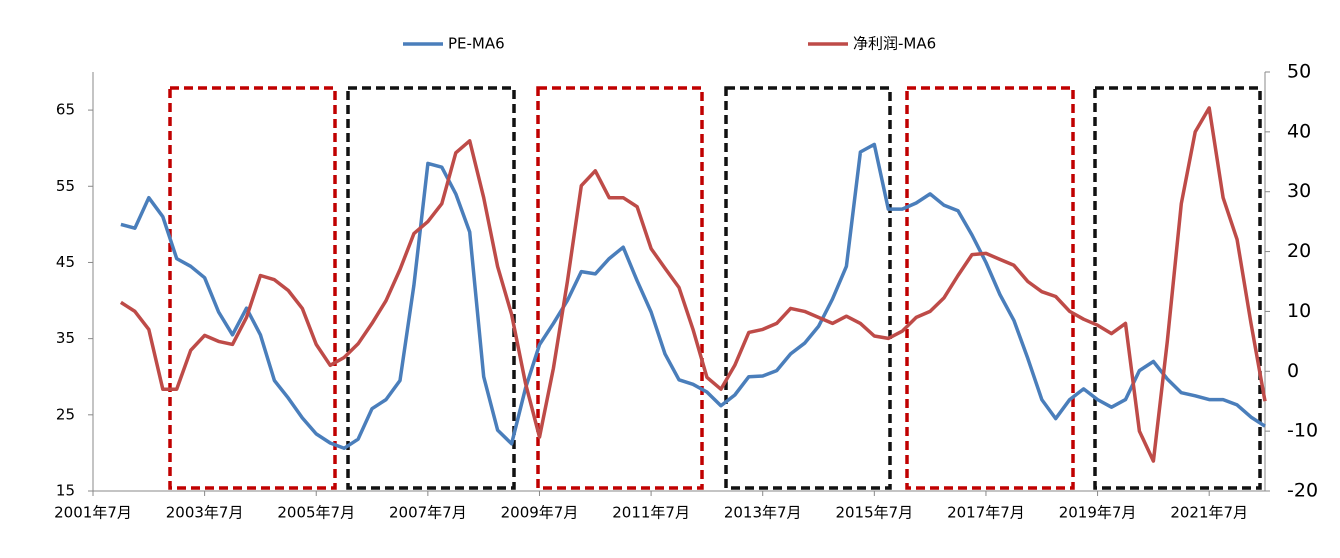  I want to click on x-tick-label: 2003年7月, so click(205, 513).